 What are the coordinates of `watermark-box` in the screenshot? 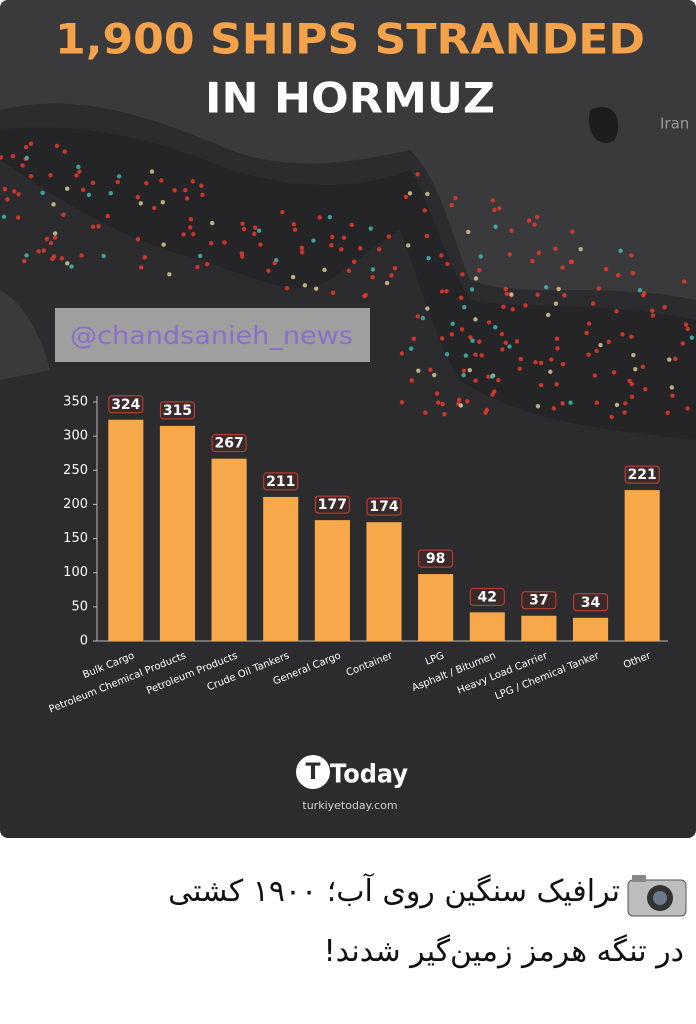 It's located at (212, 335).